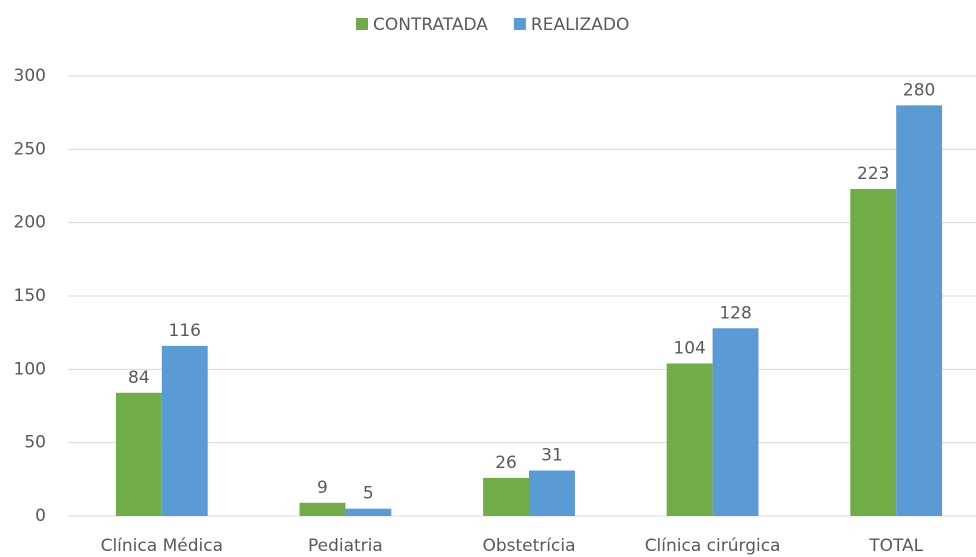 Image resolution: width=976 pixels, height=557 pixels. What do you see at coordinates (873, 174) in the screenshot?
I see `value-label: 223` at bounding box center [873, 174].